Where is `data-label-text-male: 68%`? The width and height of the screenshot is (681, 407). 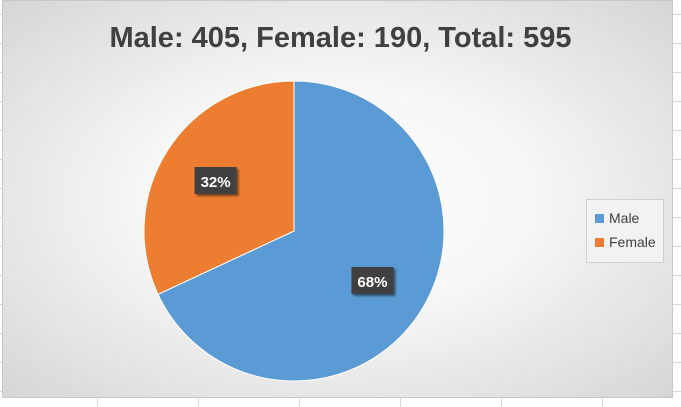 data-label-text-male: 68% is located at coordinates (372, 282).